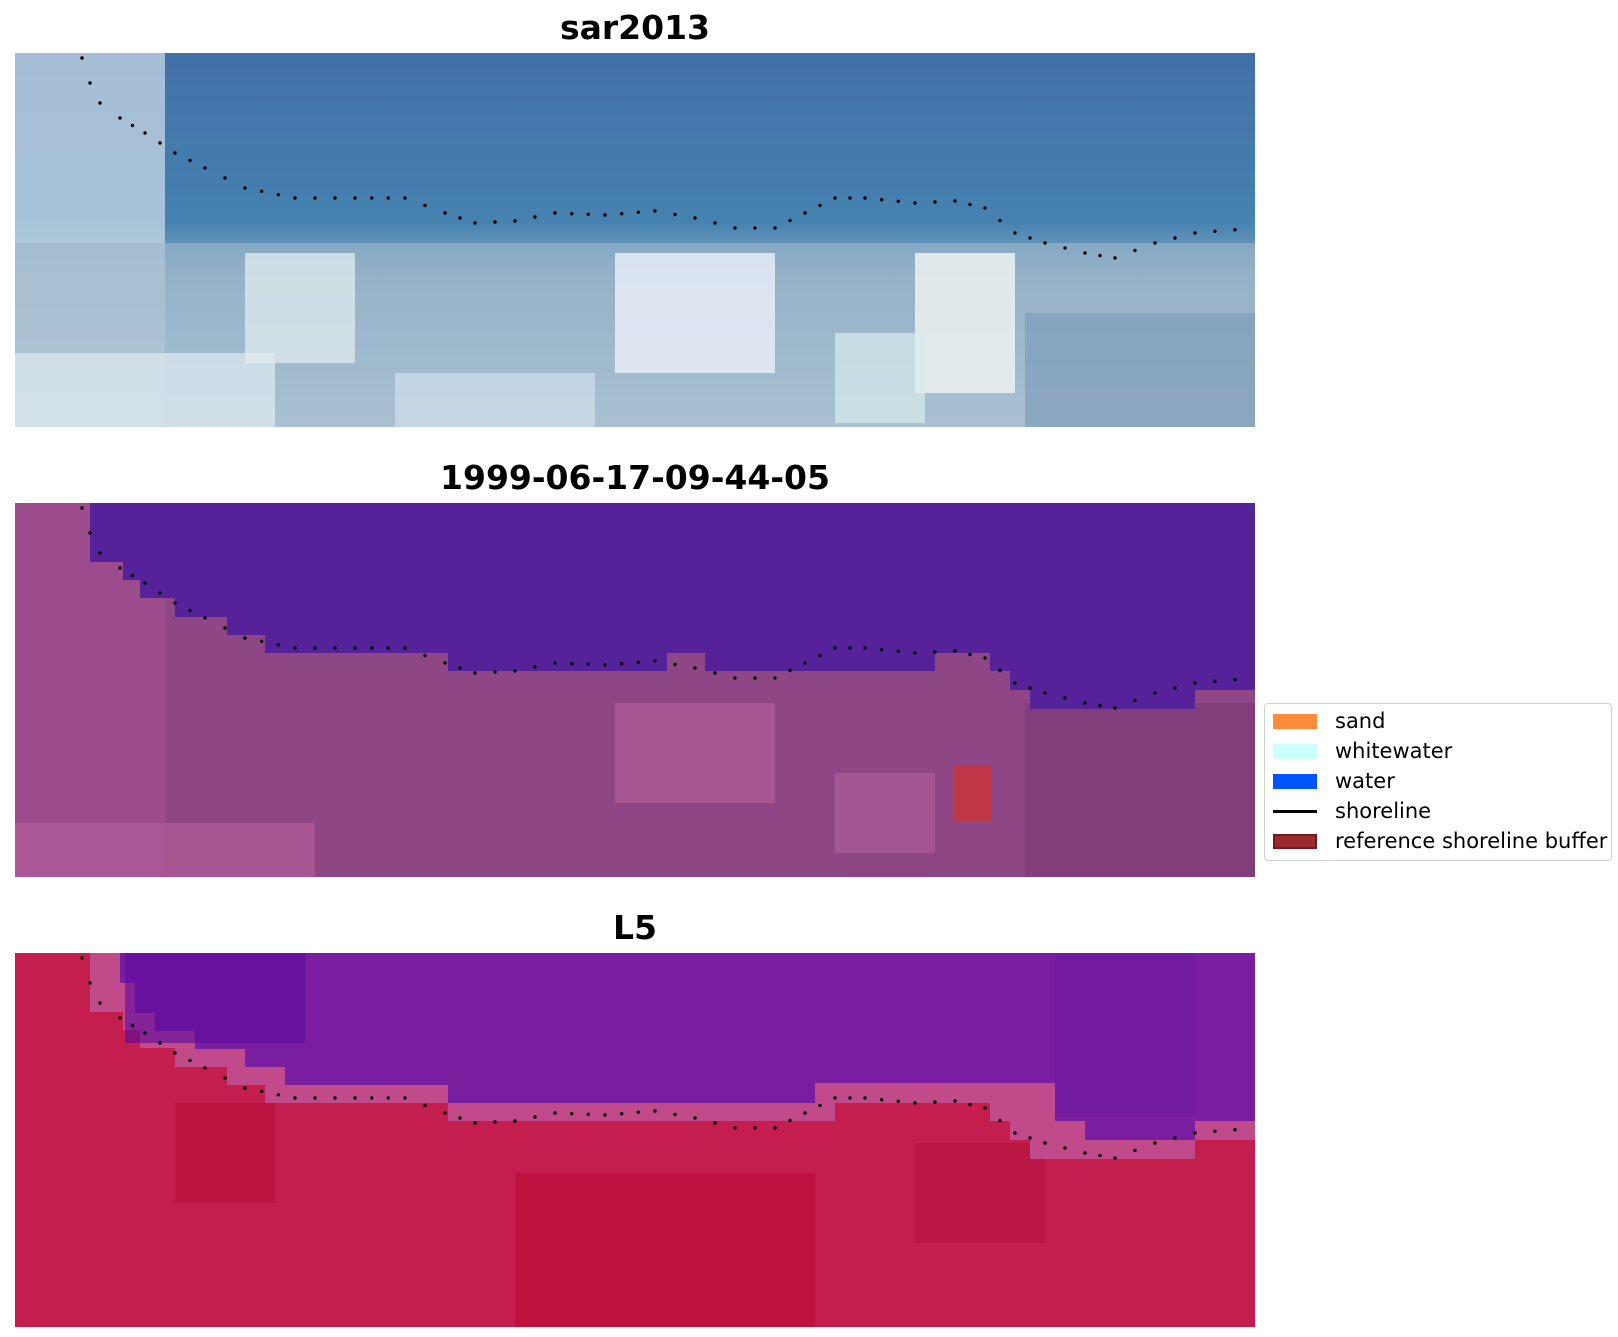 This screenshot has width=1618, height=1337. What do you see at coordinates (1362, 751) in the screenshot?
I see `legend-item-whitewater: whitewater` at bounding box center [1362, 751].